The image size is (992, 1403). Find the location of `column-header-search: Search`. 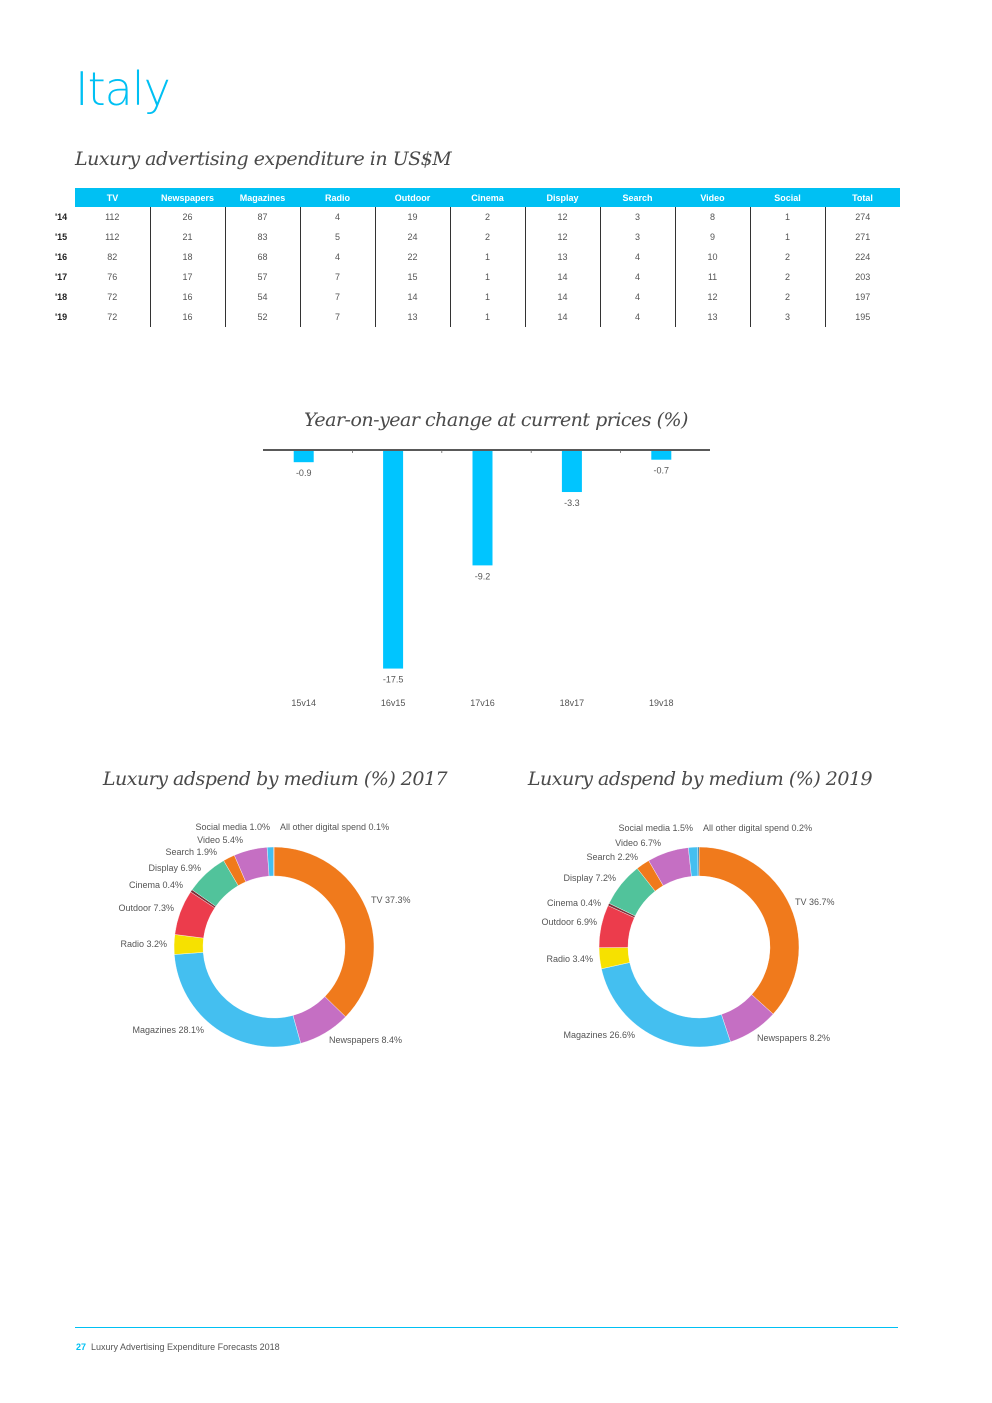

column-header-search: Search is located at coordinates (637, 197).